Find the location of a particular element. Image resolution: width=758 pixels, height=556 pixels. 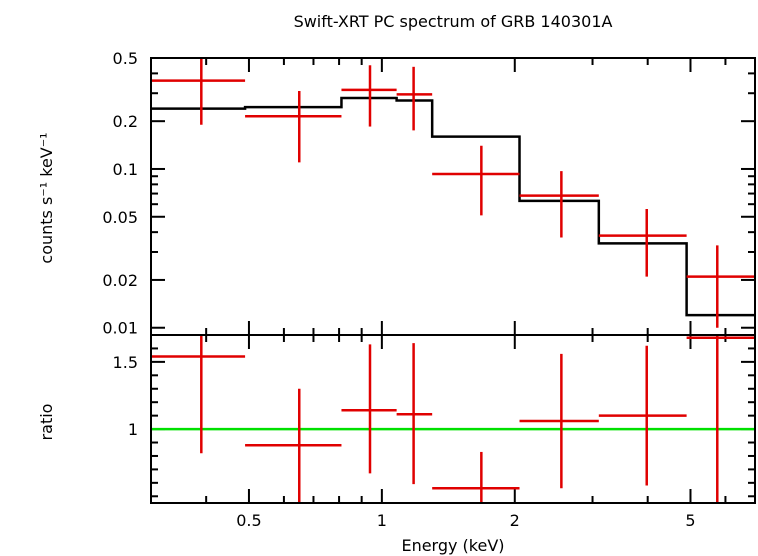

x-axis-label: Energy (keV) is located at coordinates (452, 545).